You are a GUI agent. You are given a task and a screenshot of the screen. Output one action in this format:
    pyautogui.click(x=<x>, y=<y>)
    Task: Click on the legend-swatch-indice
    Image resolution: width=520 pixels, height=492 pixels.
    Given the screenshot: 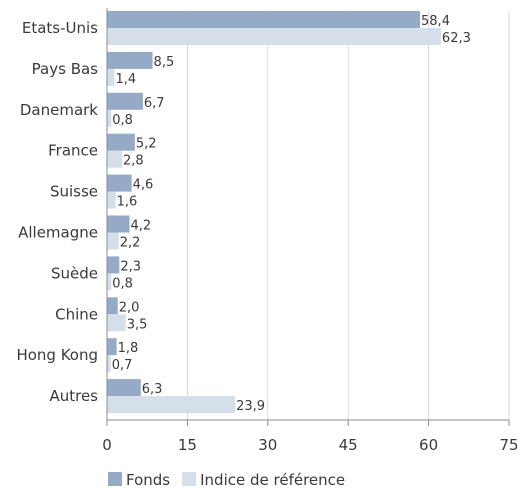 What is the action you would take?
    pyautogui.click(x=189, y=479)
    